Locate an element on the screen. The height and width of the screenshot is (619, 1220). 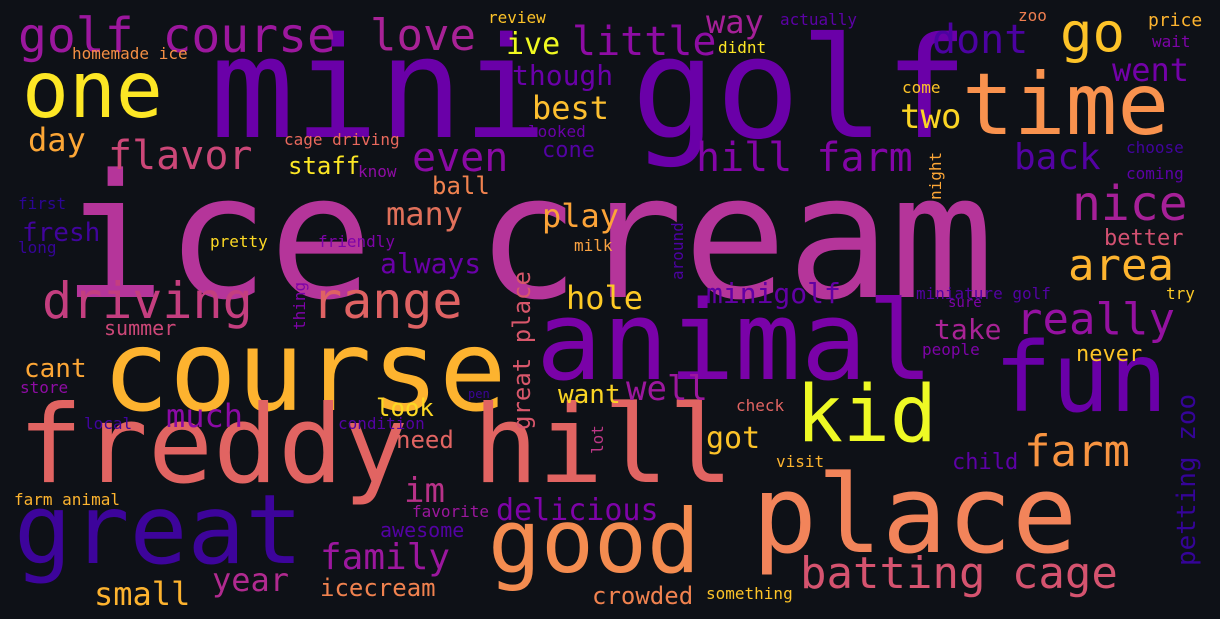
word-wait: wait is located at coordinates (1171, 42).